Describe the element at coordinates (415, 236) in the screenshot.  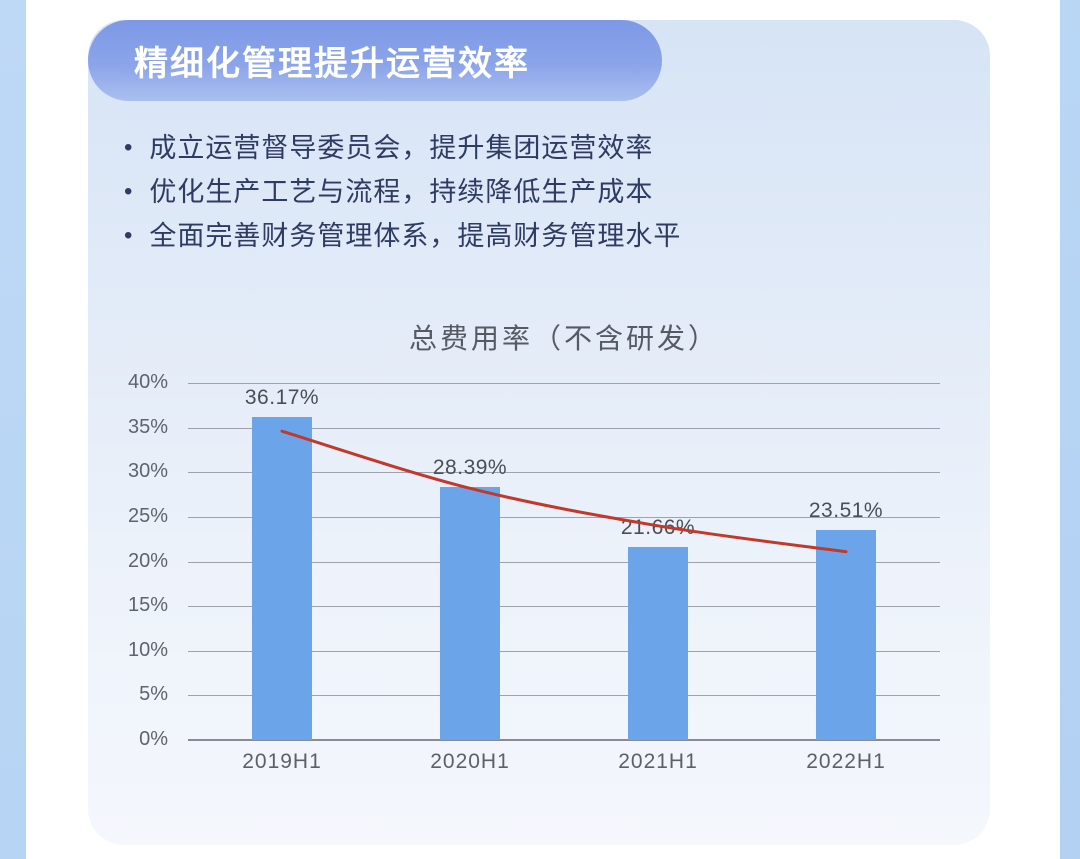
I see `bullet-text: 全面完善财务管理体系，提高财务管理水平` at that location.